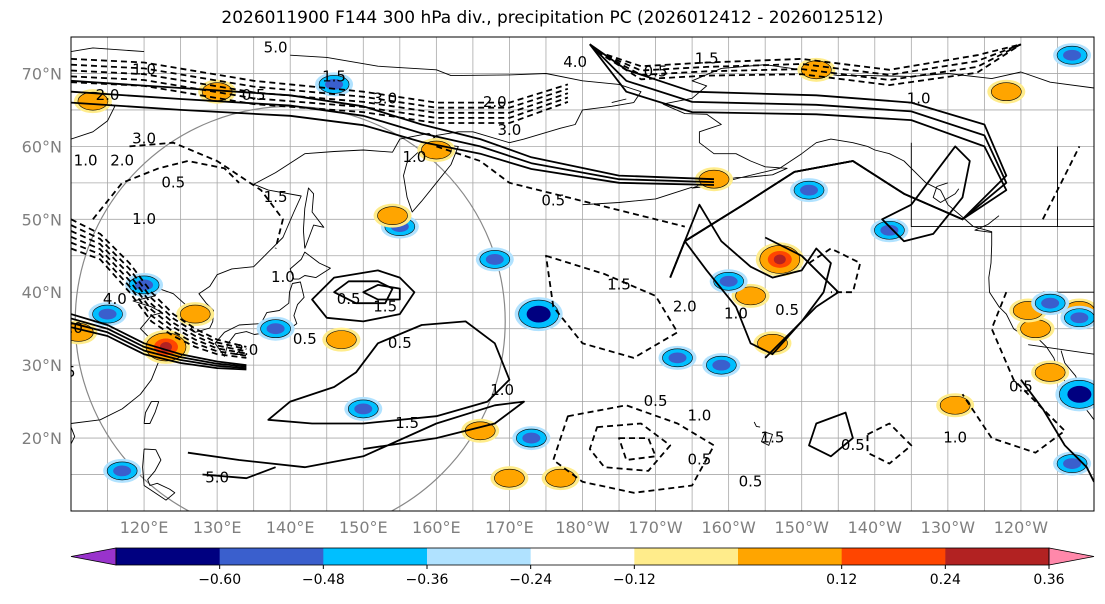 The image size is (1105, 604). What do you see at coordinates (219, 580) in the screenshot?
I see `colorbar-tick-label: −0.60` at bounding box center [219, 580].